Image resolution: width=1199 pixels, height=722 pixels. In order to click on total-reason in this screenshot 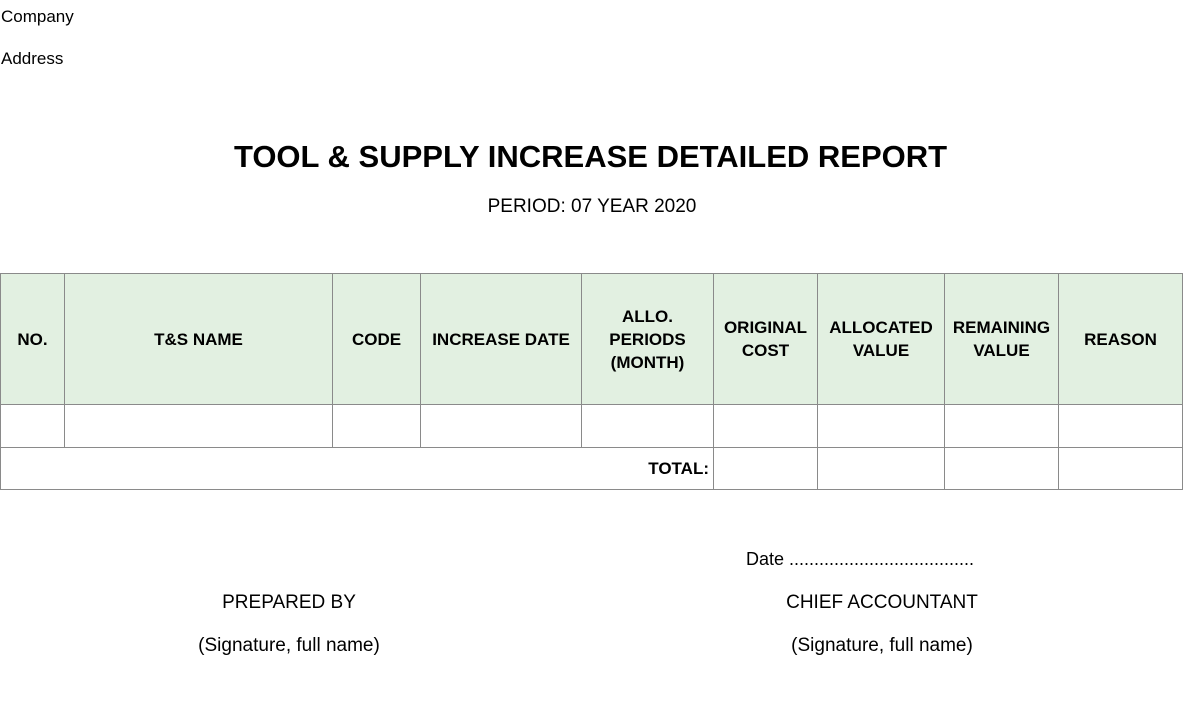, I will do `click(1120, 468)`.